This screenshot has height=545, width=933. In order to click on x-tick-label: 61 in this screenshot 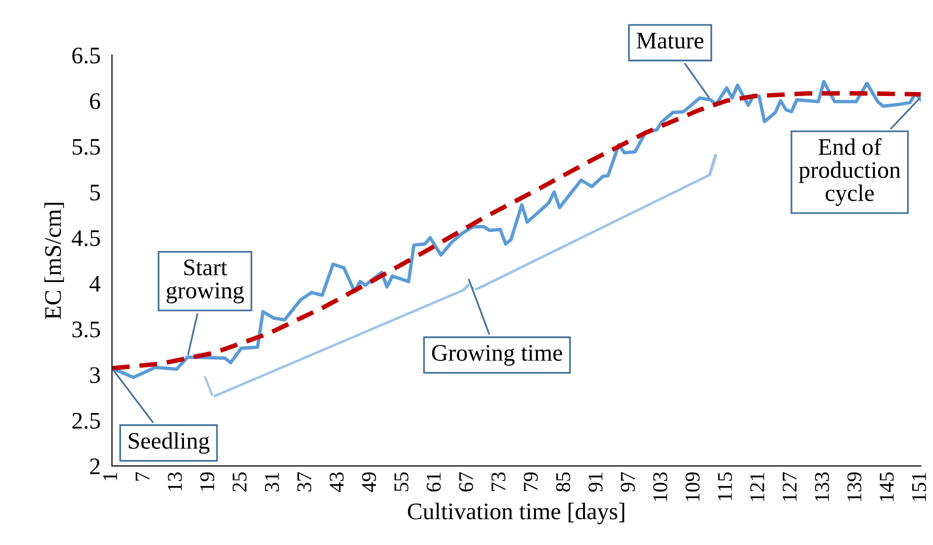, I will do `click(433, 482)`.